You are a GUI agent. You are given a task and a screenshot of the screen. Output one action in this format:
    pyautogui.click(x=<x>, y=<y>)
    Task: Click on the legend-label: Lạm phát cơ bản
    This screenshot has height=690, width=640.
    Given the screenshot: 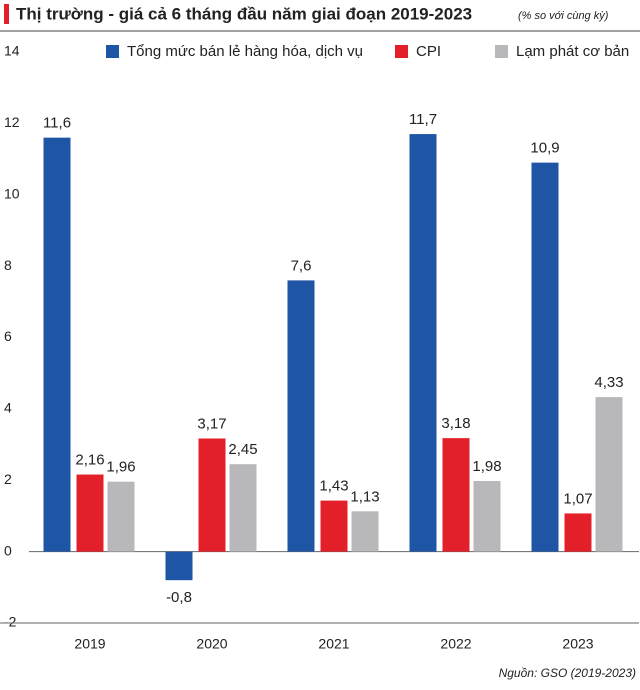 What is the action you would take?
    pyautogui.click(x=572, y=51)
    